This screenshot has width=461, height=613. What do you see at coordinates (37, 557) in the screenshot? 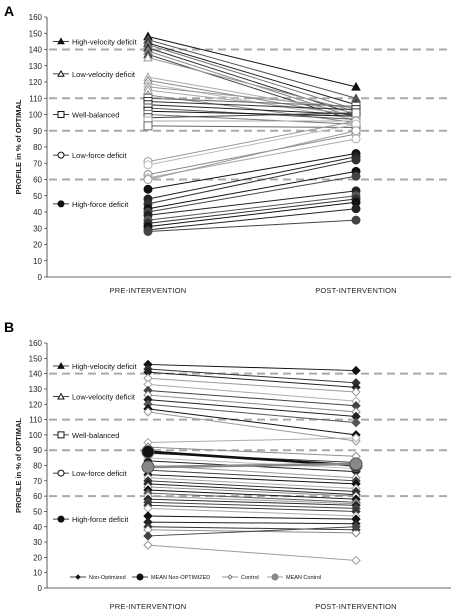
I see `y-tick-label: 20` at bounding box center [37, 557].